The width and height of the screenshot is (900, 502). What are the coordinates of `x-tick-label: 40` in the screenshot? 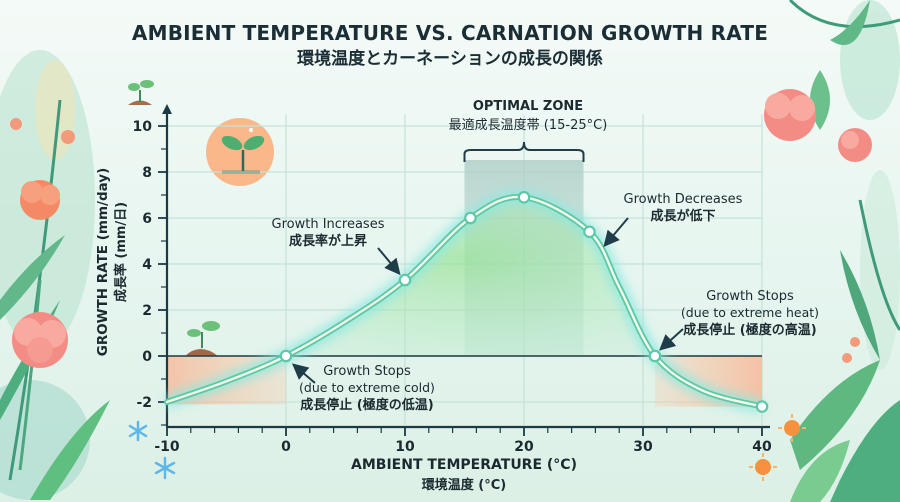 It's located at (762, 447).